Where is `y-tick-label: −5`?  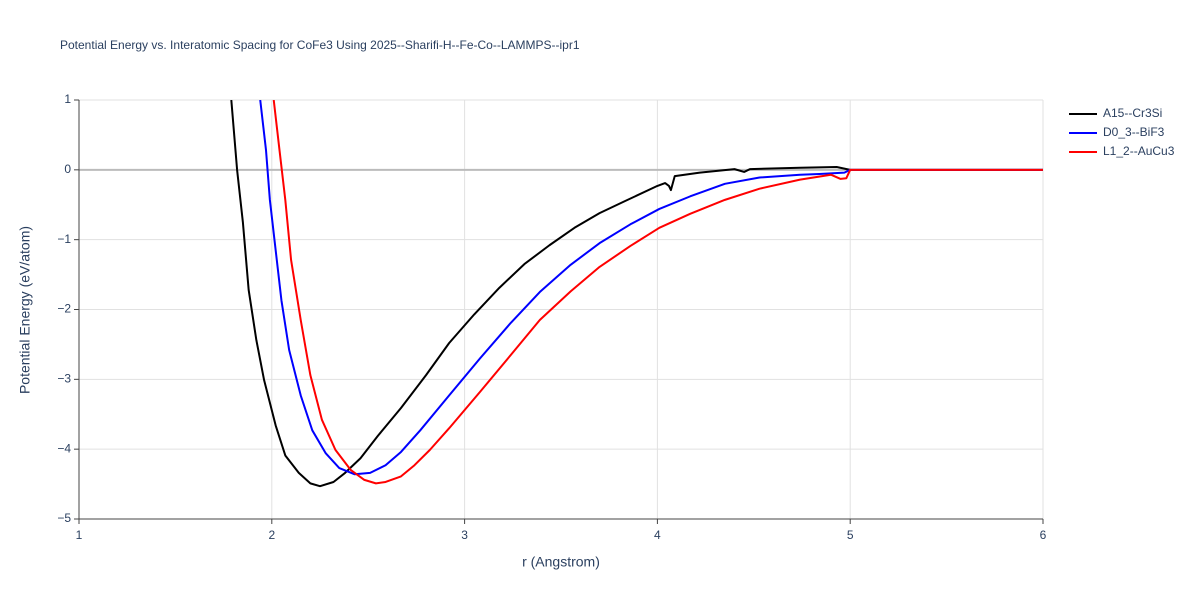 y-tick-label: −5 is located at coordinates (64, 518).